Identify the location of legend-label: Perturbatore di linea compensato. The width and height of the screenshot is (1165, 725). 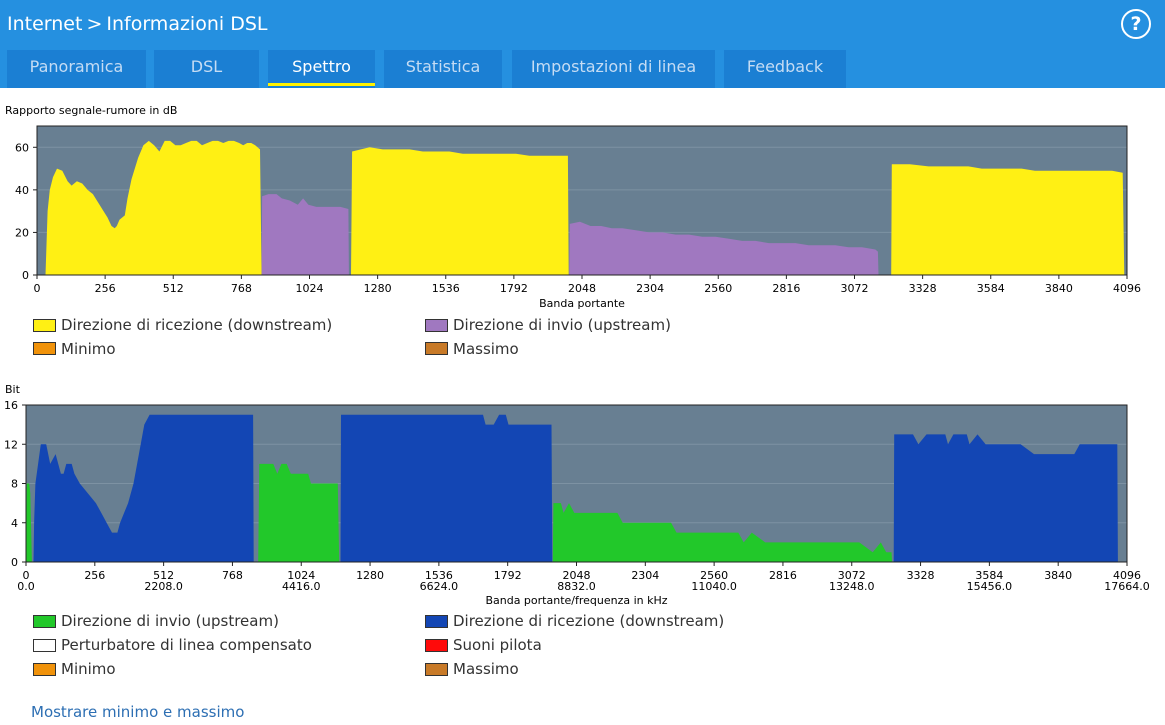
(186, 645).